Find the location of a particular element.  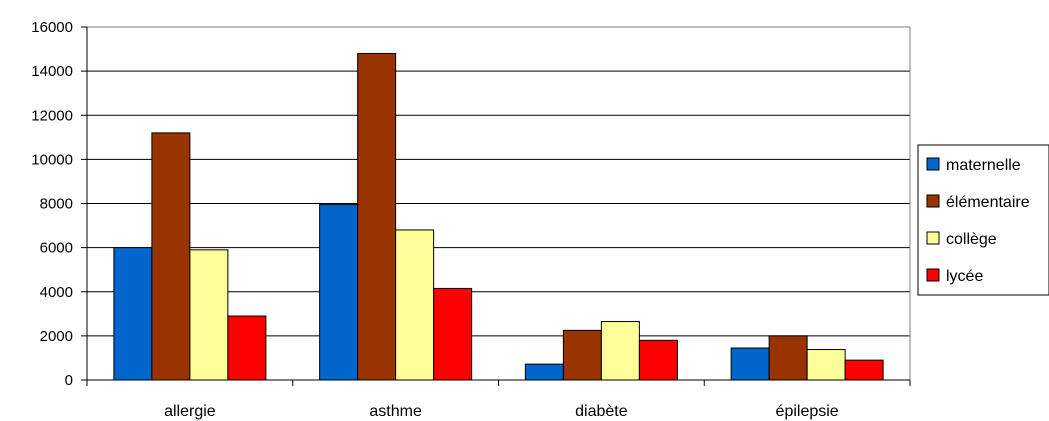

x-category-labels: allergie asthme diabète épilepsie is located at coordinates (501, 411).